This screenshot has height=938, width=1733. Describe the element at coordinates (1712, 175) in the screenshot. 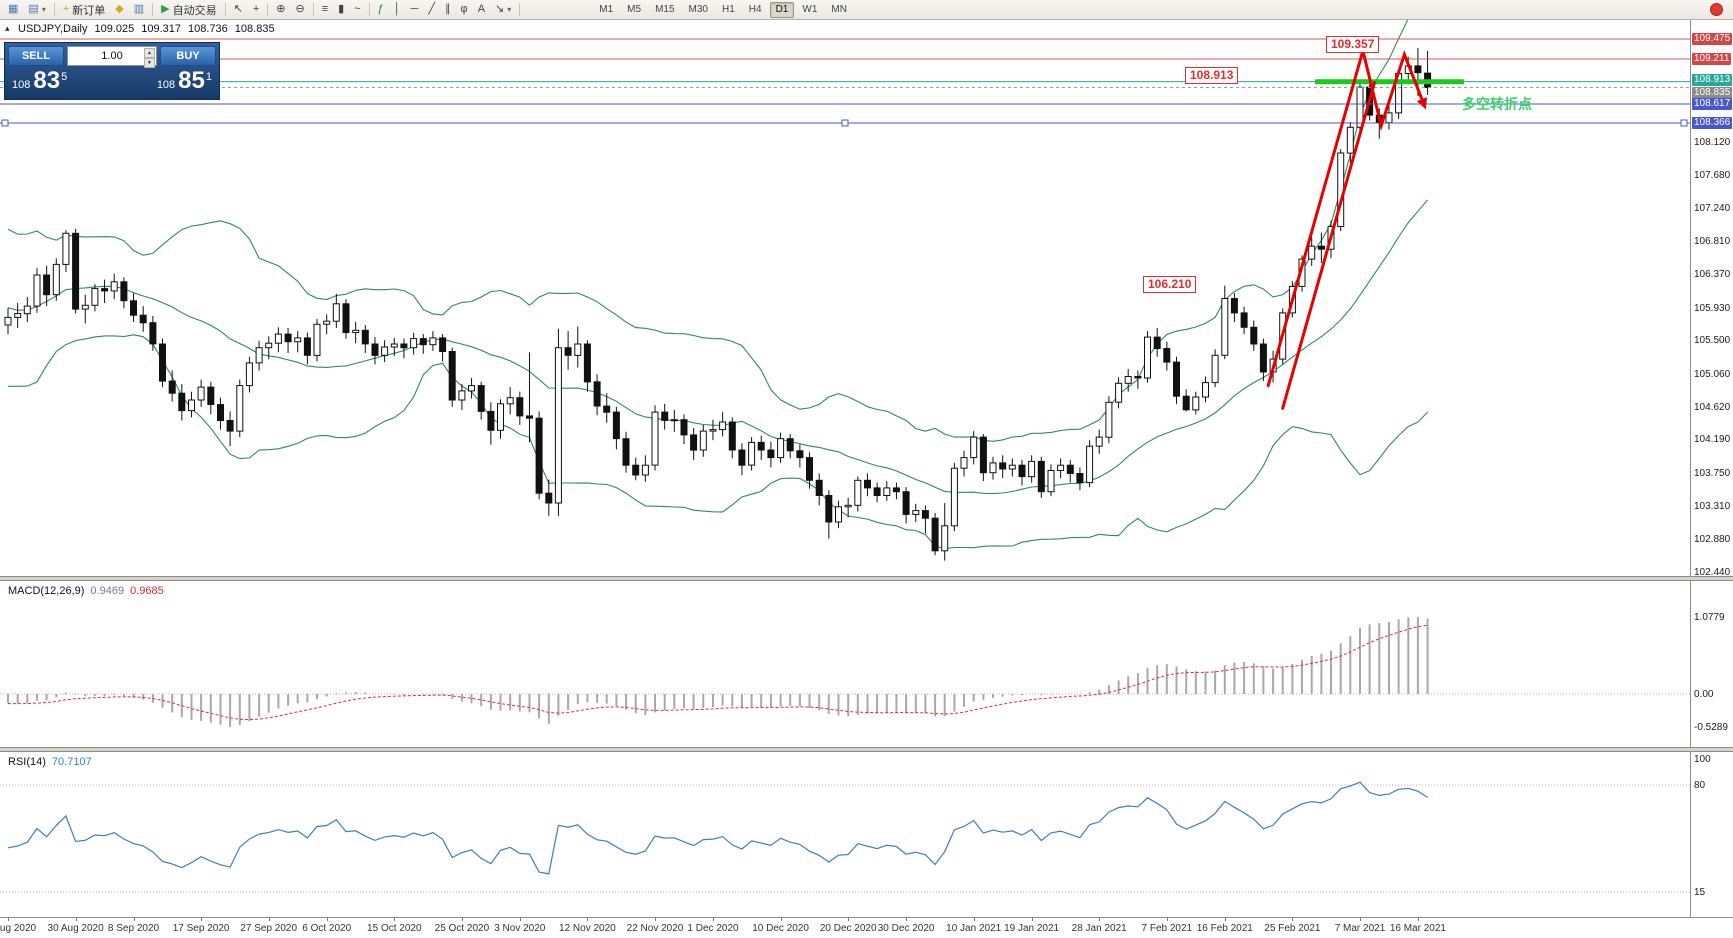

I see `price-axis-label: 107.680` at that location.